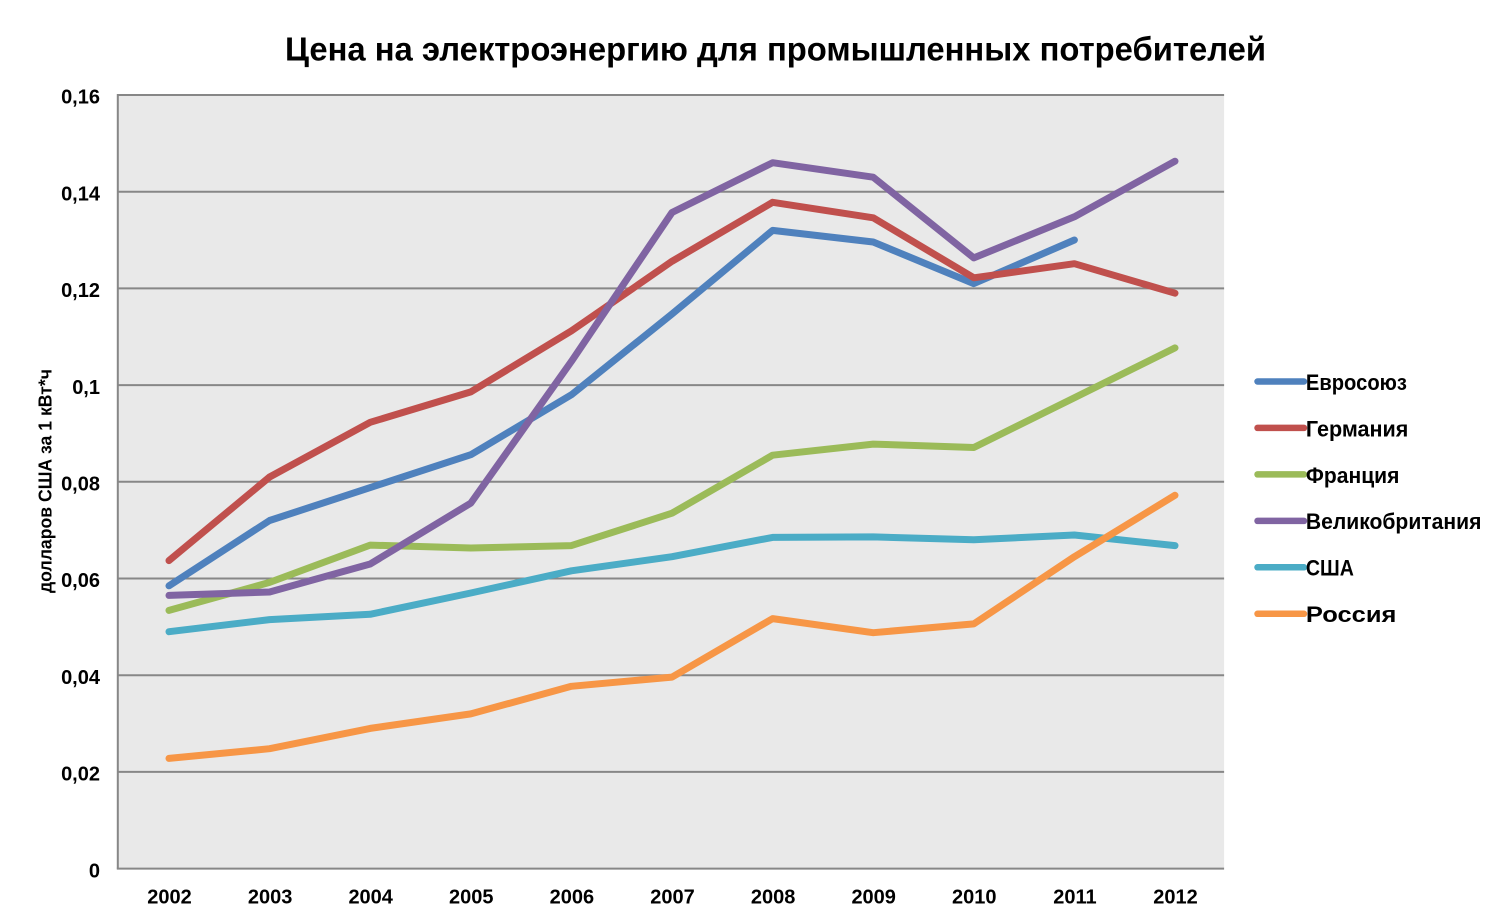 This screenshot has width=1511, height=922. I want to click on svg-text: США, so click(1330, 568).